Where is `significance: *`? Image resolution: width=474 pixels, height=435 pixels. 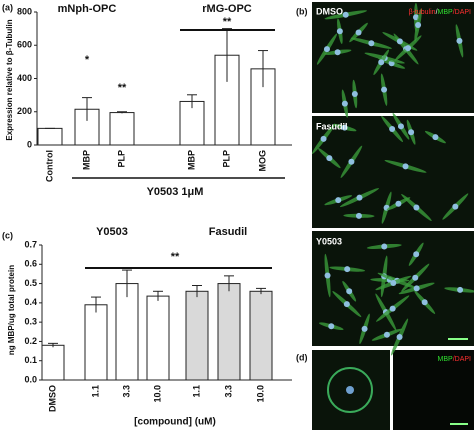
significance: * is located at coordinates (87, 60).